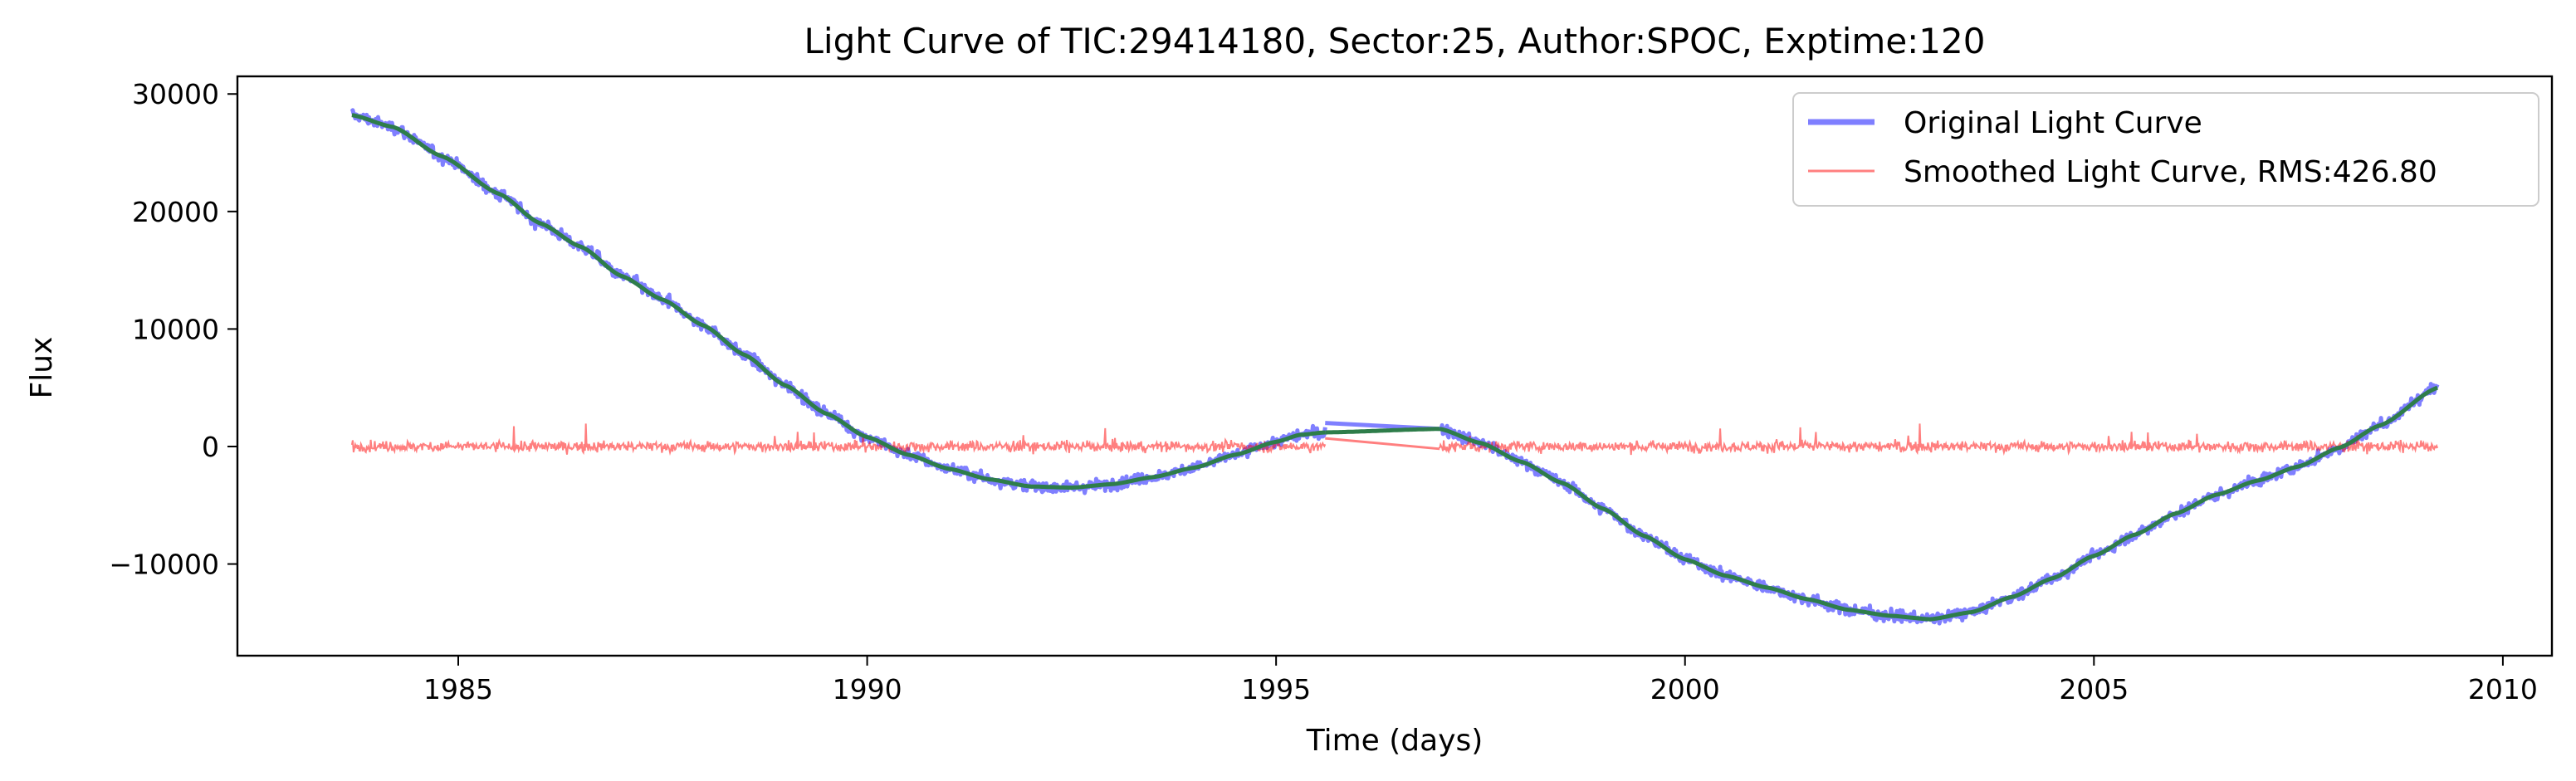  Describe the element at coordinates (2053, 123) in the screenshot. I see `legend-label-original: Original Light Curve` at that location.